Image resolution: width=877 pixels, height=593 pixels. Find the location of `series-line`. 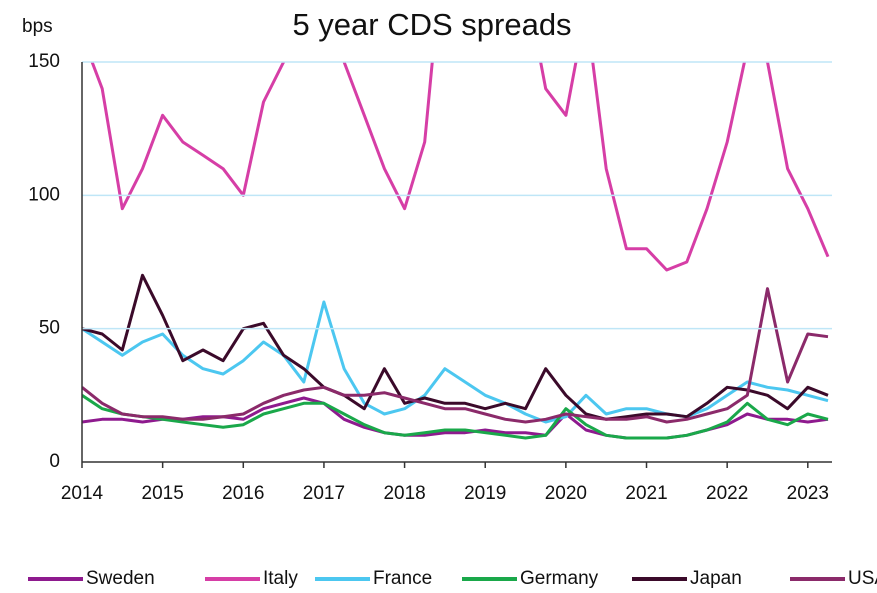

series-line is located at coordinates (455, 417).